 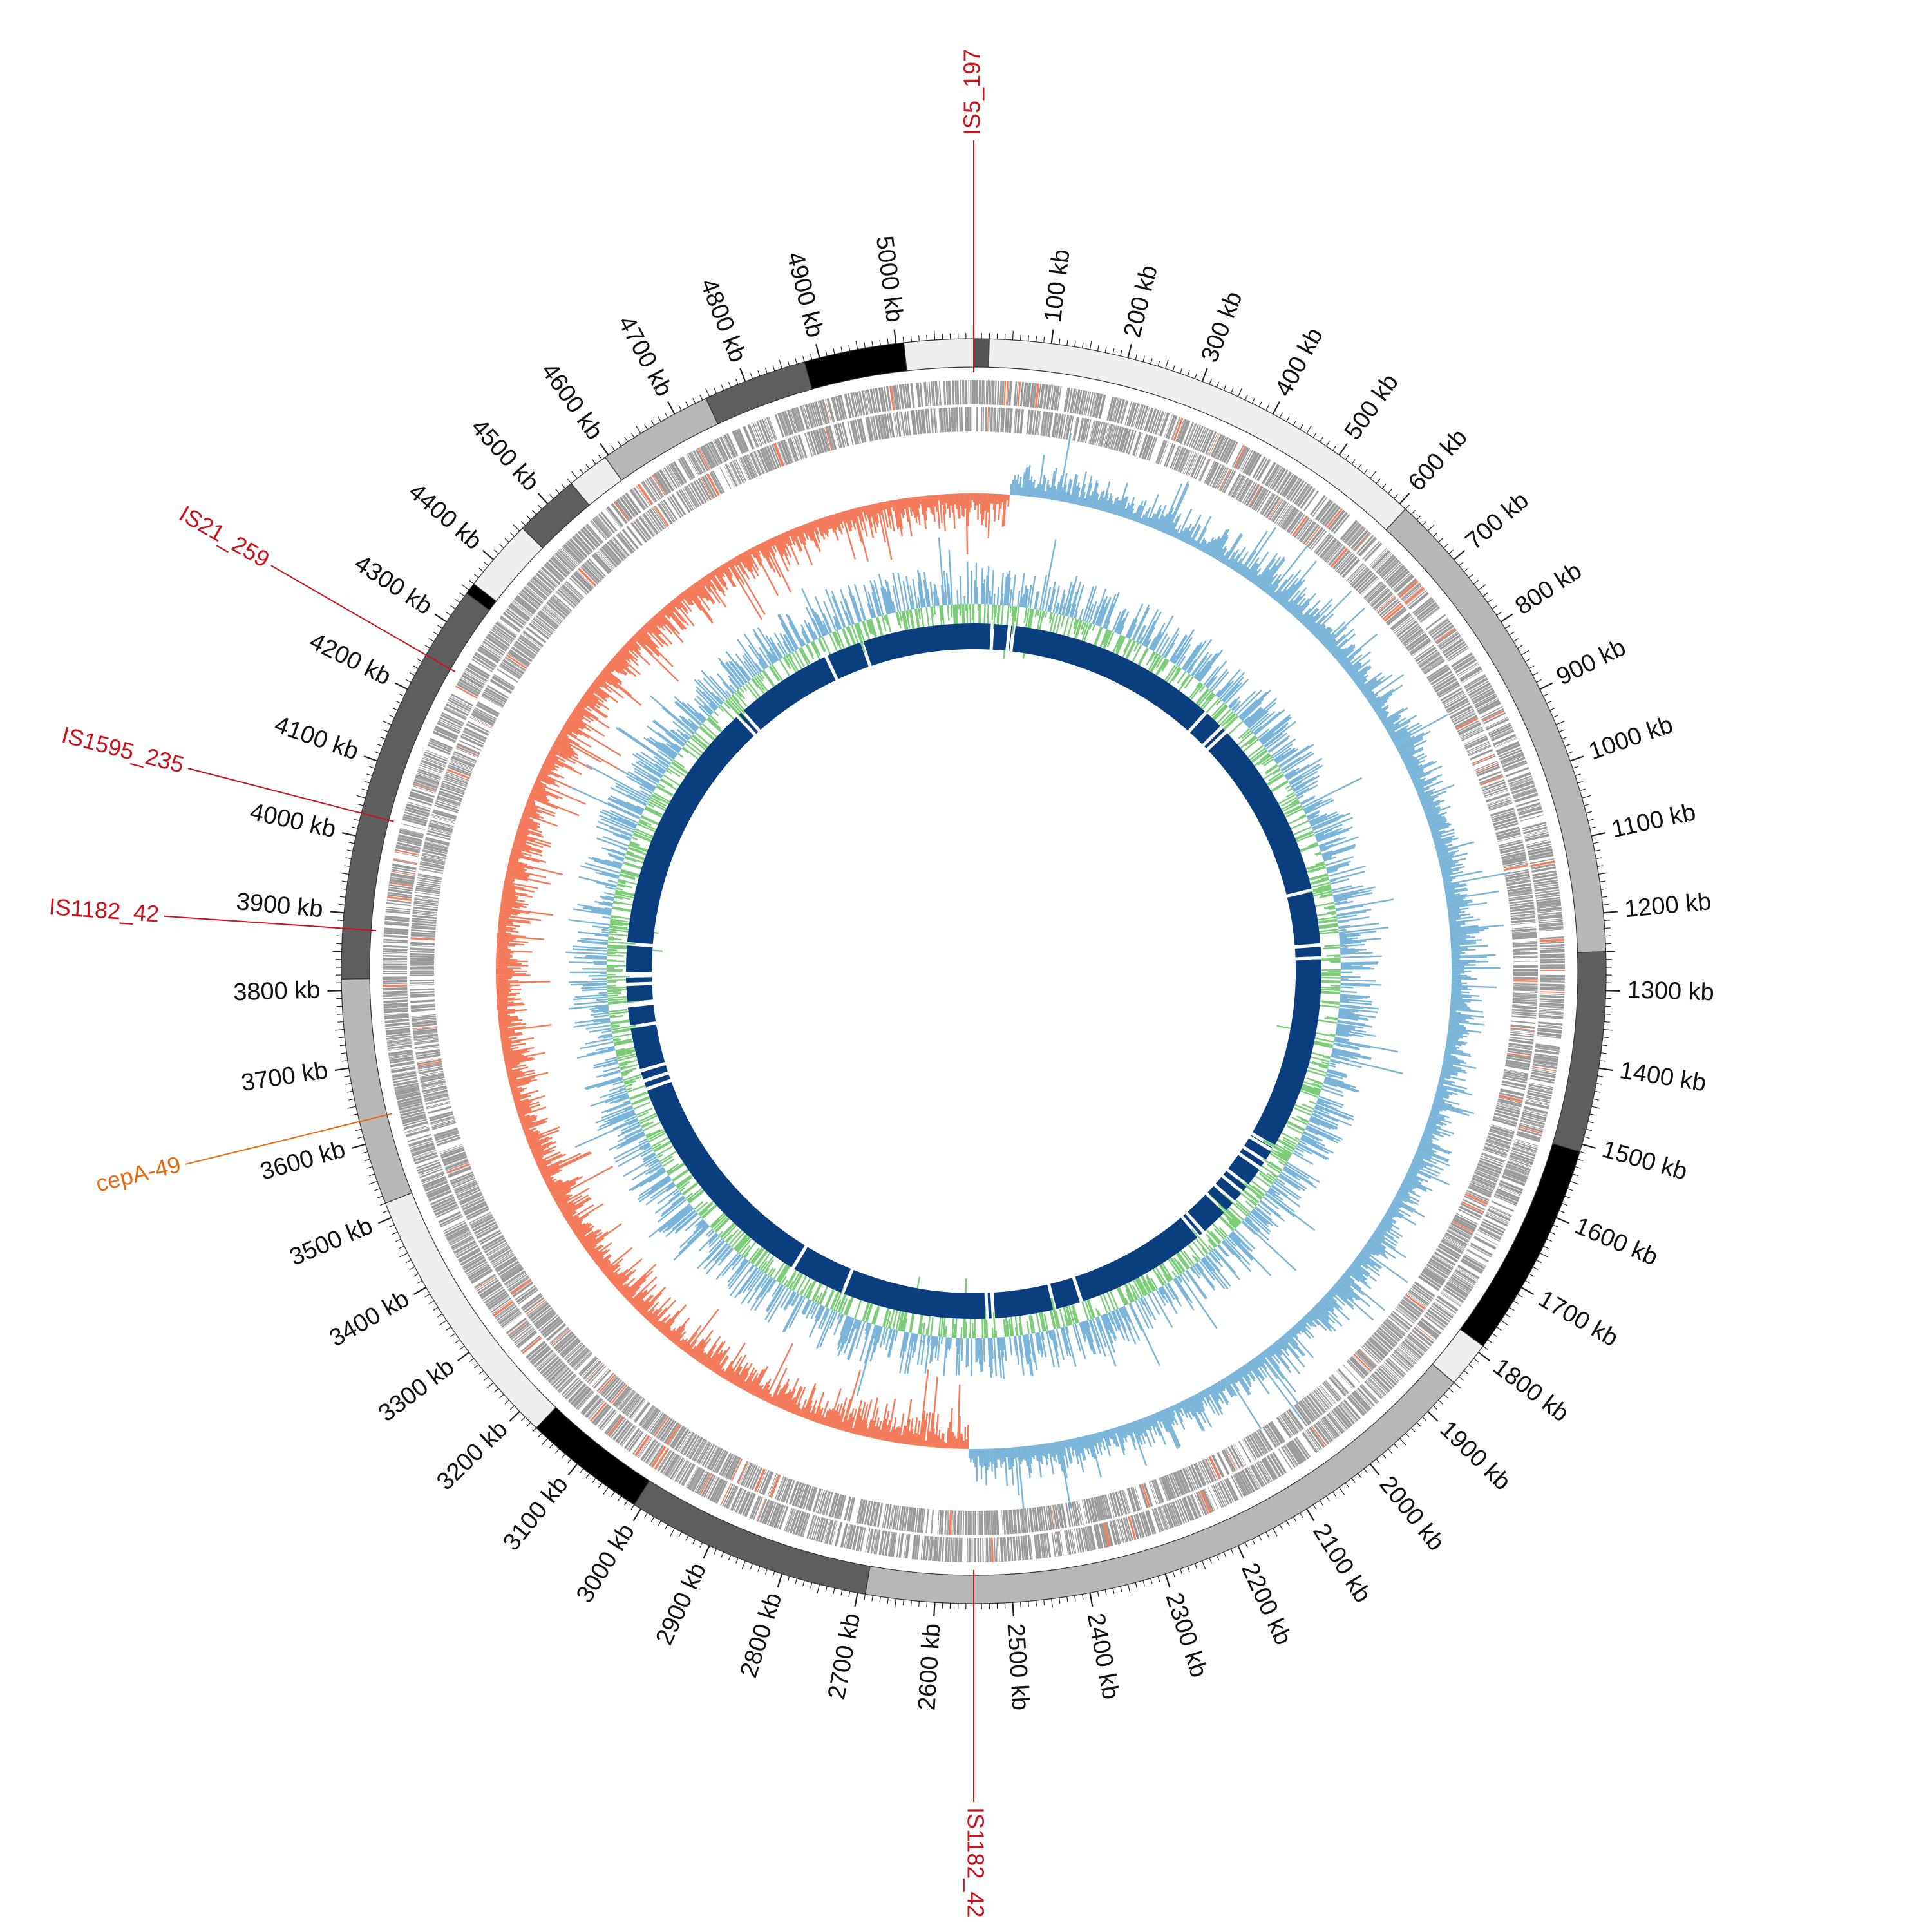 What do you see at coordinates (1372, 406) in the screenshot?
I see `scale-label: 500 kb` at bounding box center [1372, 406].